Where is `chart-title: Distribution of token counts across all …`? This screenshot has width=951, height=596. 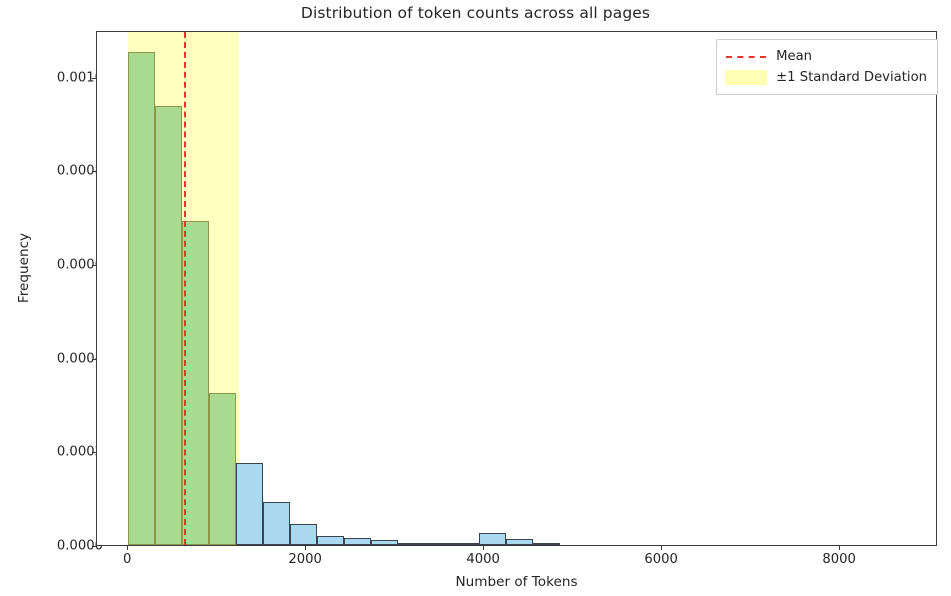
chart-title: Distribution of token counts across all … is located at coordinates (475, 13).